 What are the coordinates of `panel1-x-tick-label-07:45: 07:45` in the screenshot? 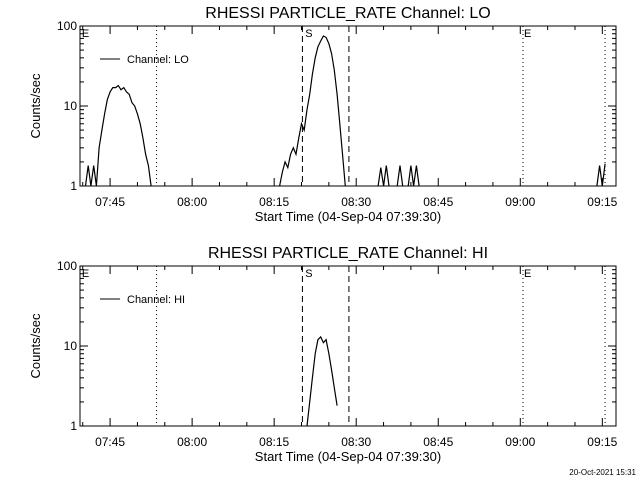 It's located at (110, 442).